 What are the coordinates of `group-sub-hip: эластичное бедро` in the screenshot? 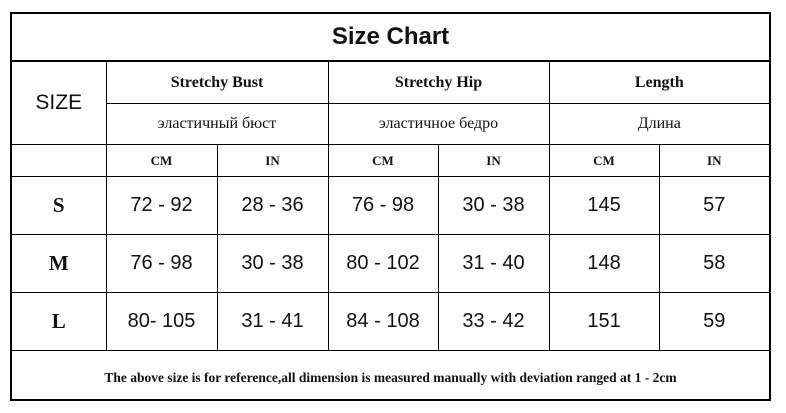 It's located at (438, 124).